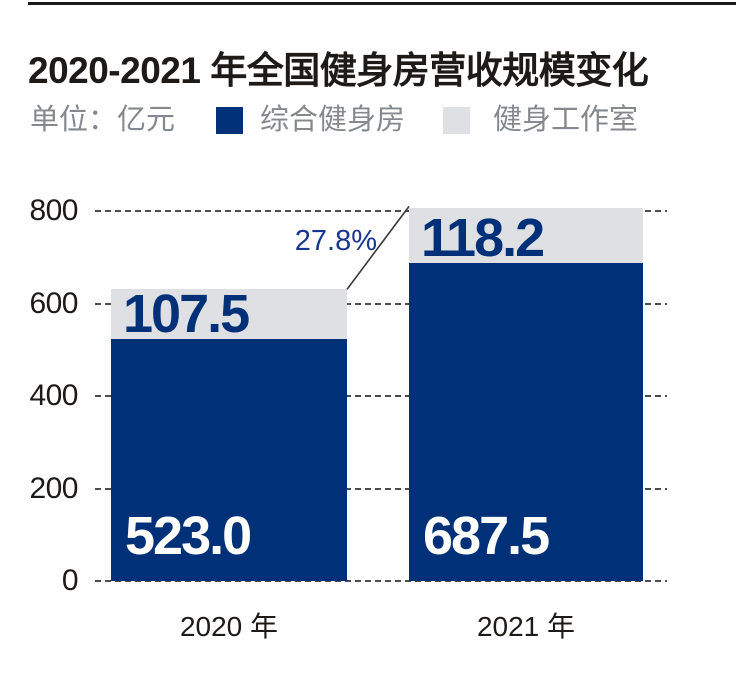 This screenshot has height=676, width=736. I want to click on y-tick-label-800: 800, so click(53, 210).